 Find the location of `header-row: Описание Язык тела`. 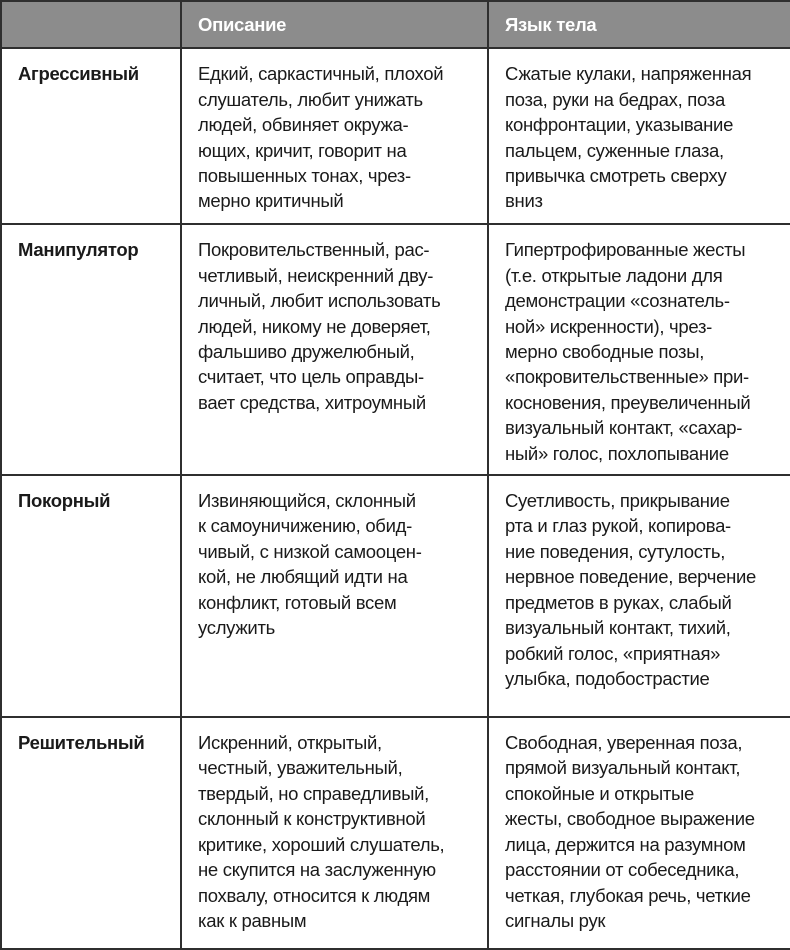

header-row: Описание Язык тела is located at coordinates (395, 25).